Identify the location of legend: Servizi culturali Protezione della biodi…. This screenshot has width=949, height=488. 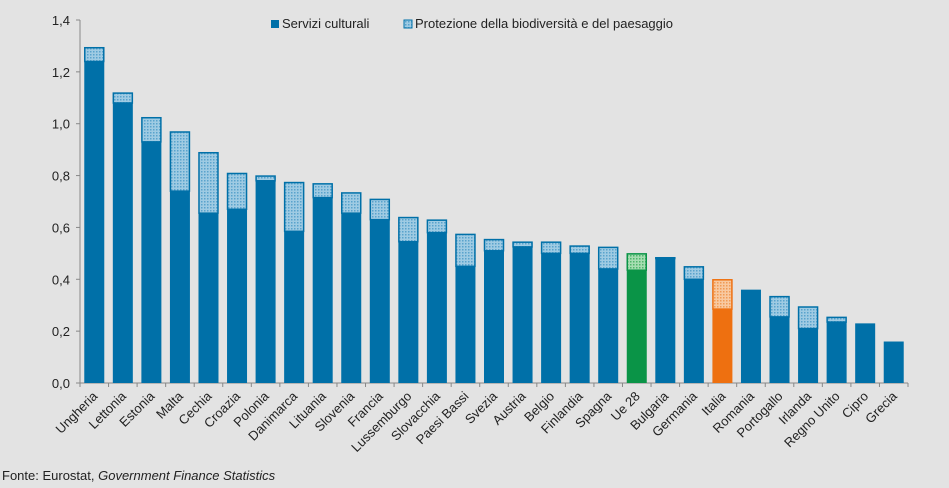
(472, 23).